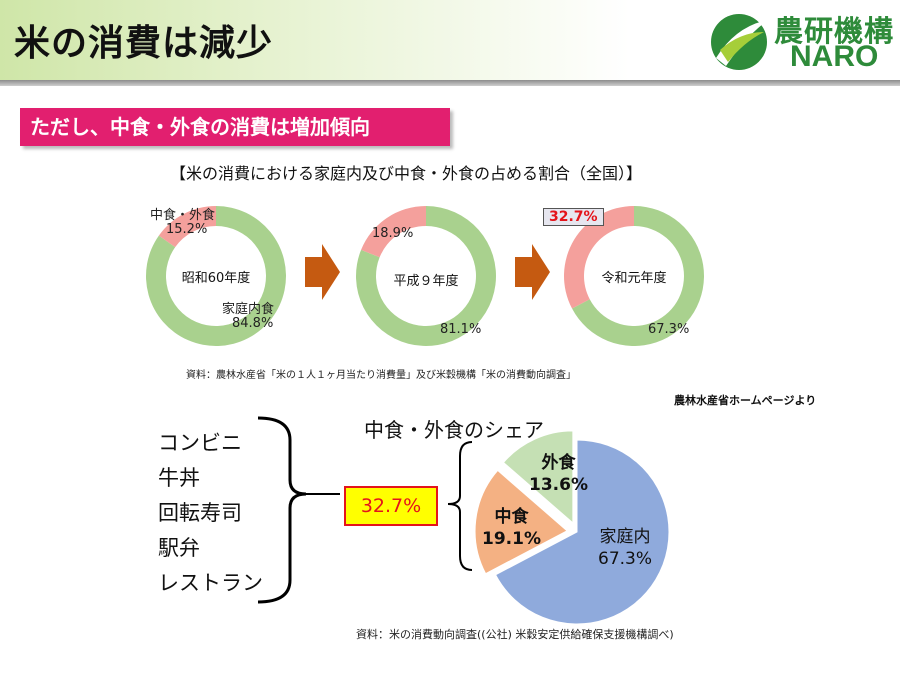  I want to click on pie-home-category: 家庭内, so click(625, 537).